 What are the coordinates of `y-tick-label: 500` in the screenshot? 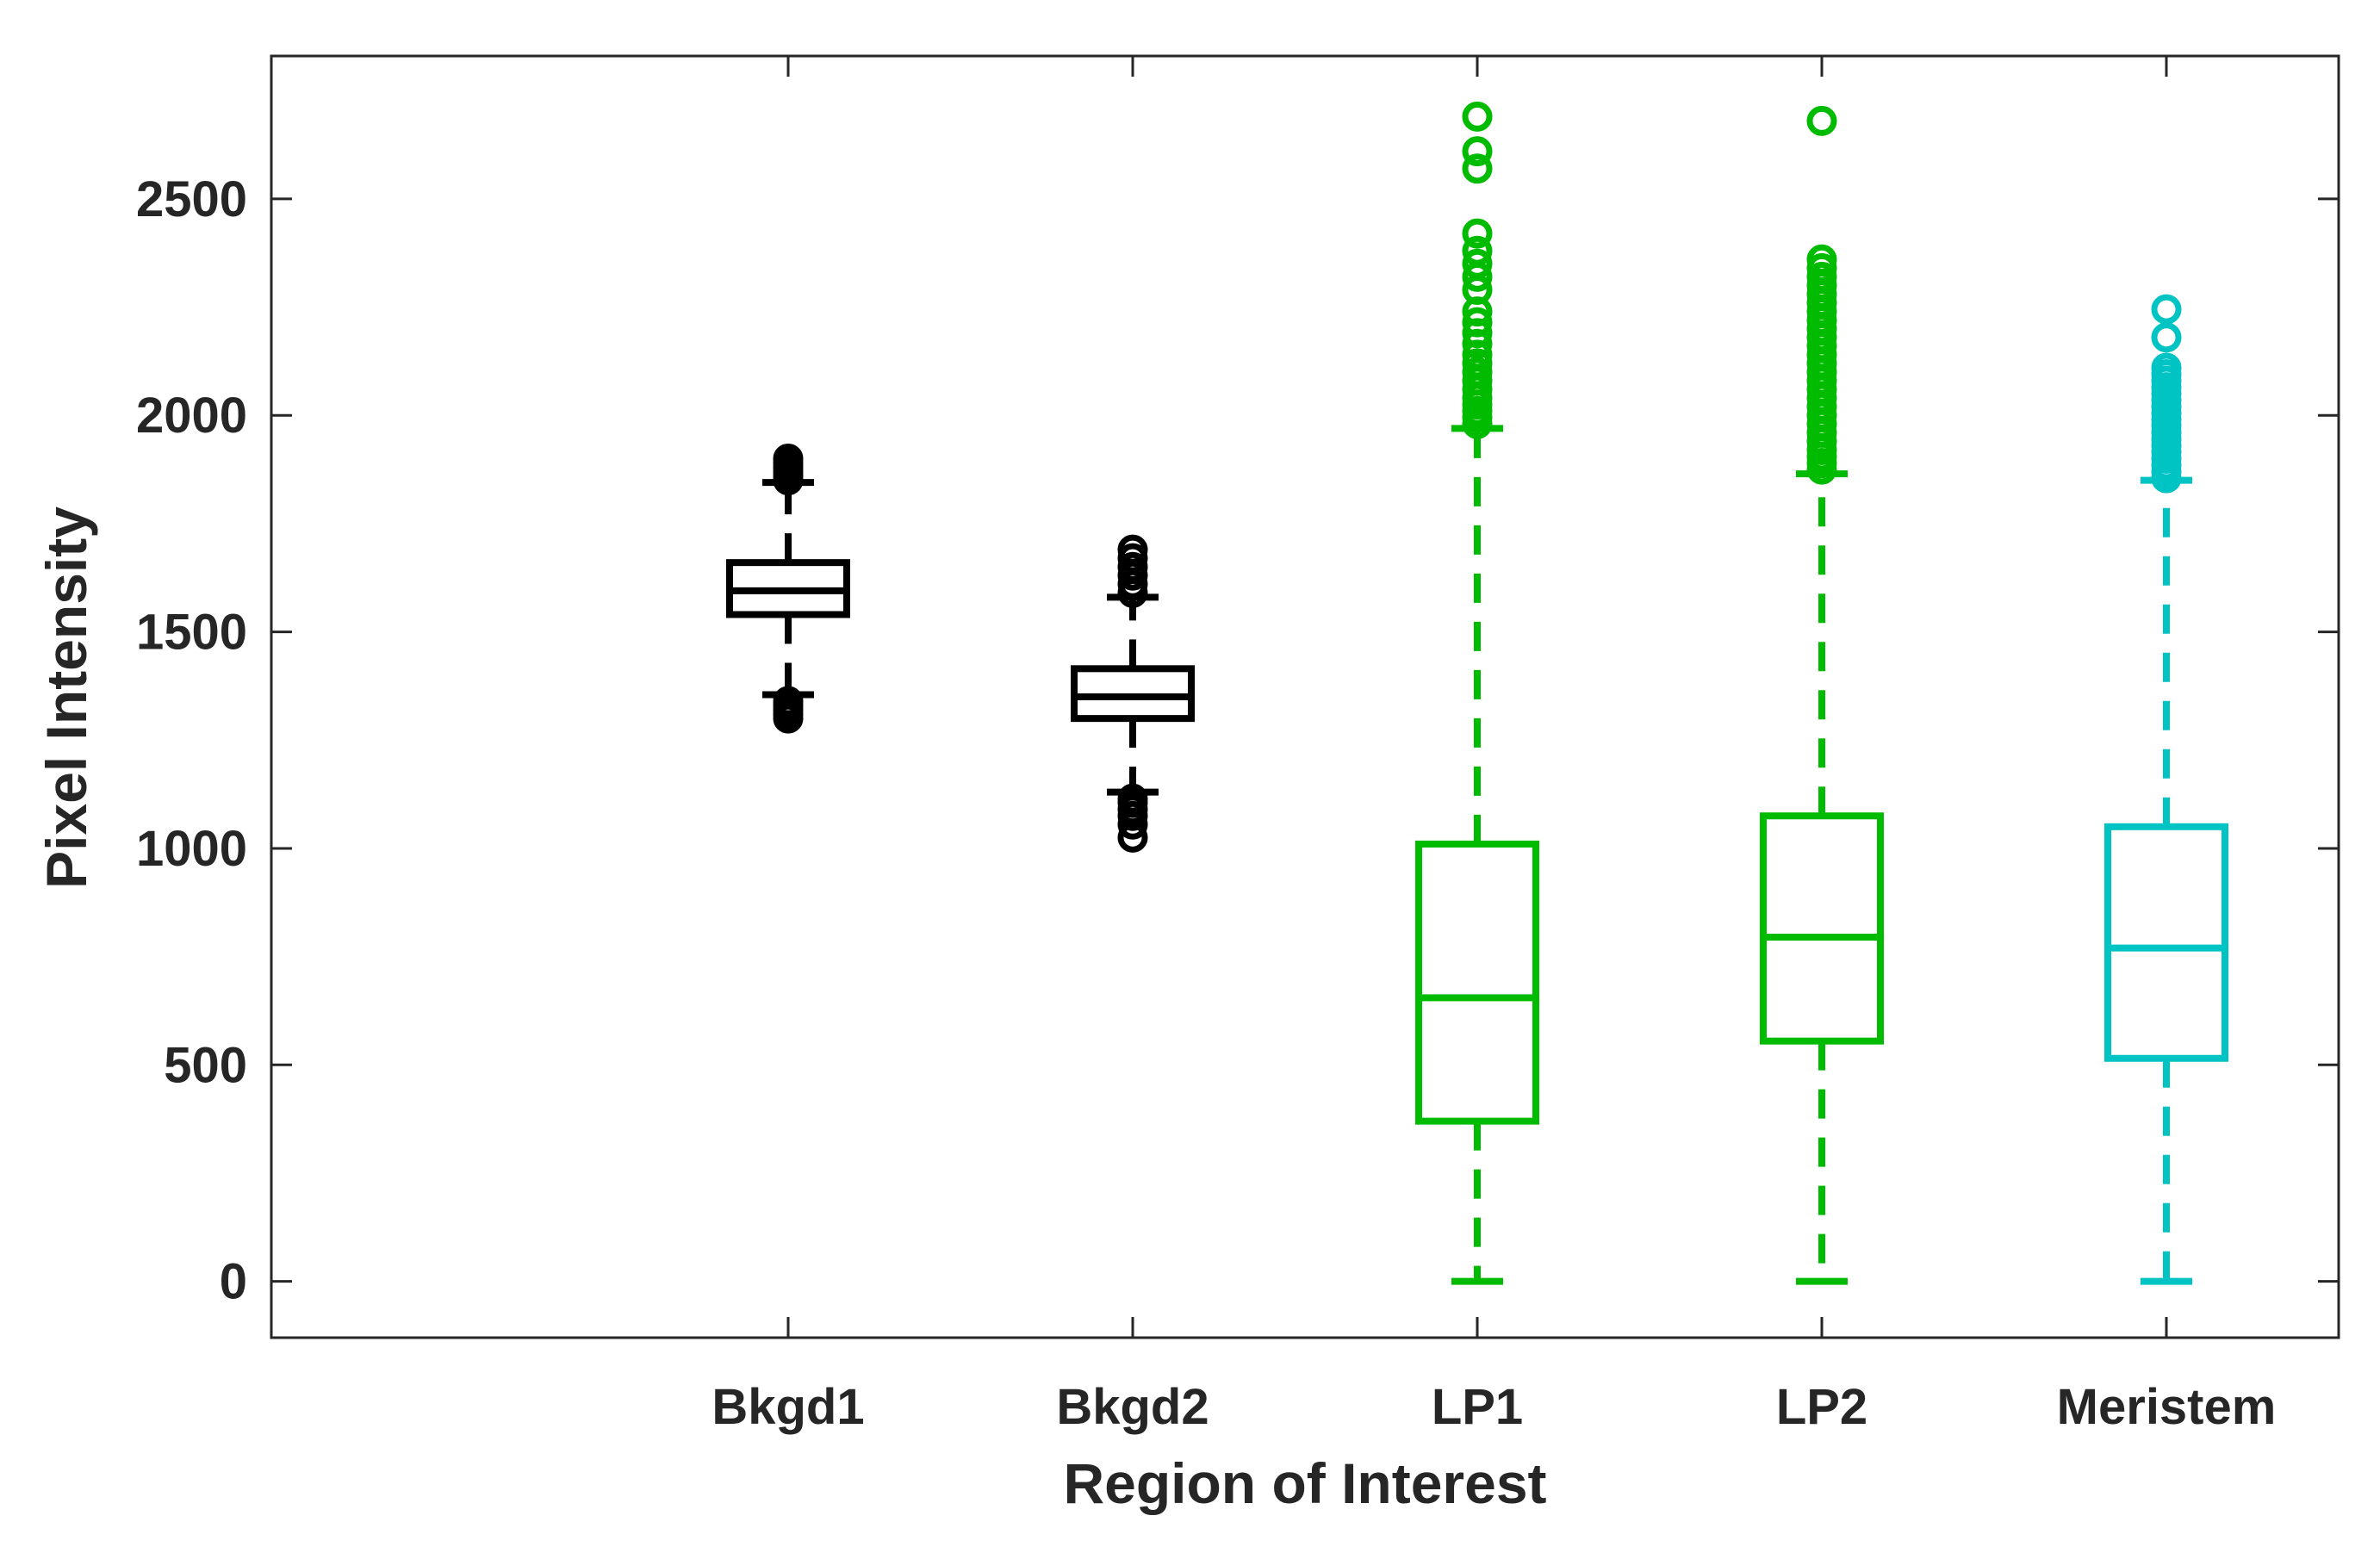 It's located at (206, 1065).